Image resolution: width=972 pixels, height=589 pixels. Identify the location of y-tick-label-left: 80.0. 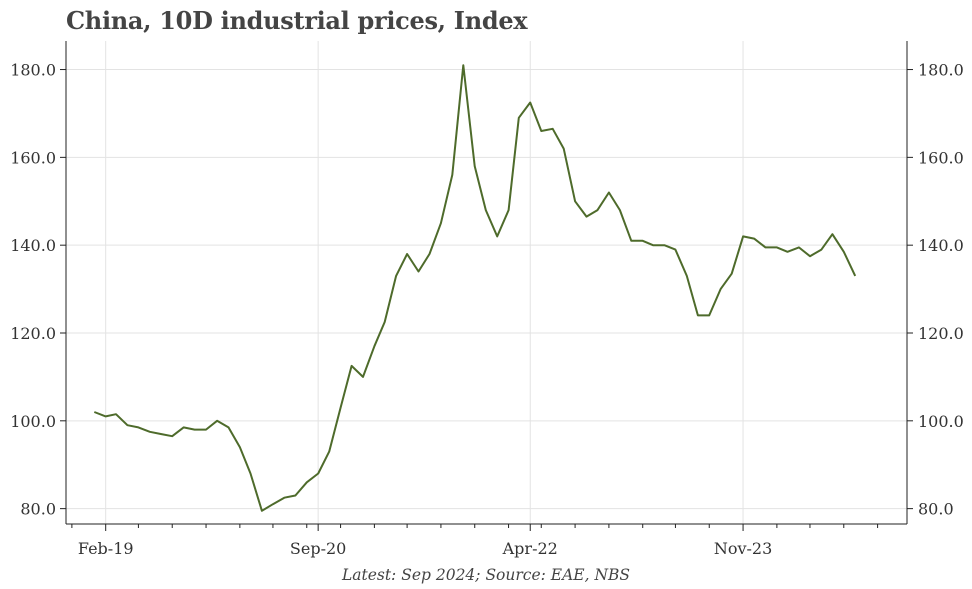
(38, 509).